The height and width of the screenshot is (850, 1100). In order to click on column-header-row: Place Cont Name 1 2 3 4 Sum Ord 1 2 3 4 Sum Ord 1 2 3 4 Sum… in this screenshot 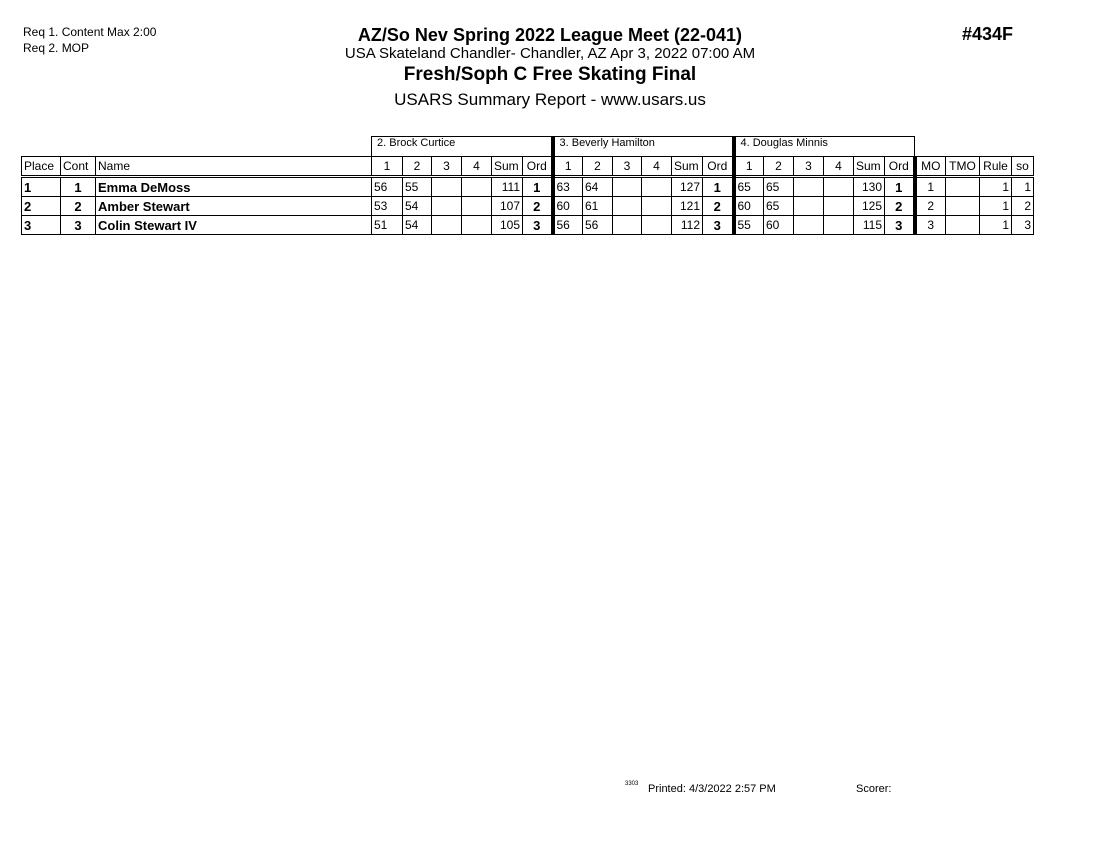, I will do `click(527, 167)`.